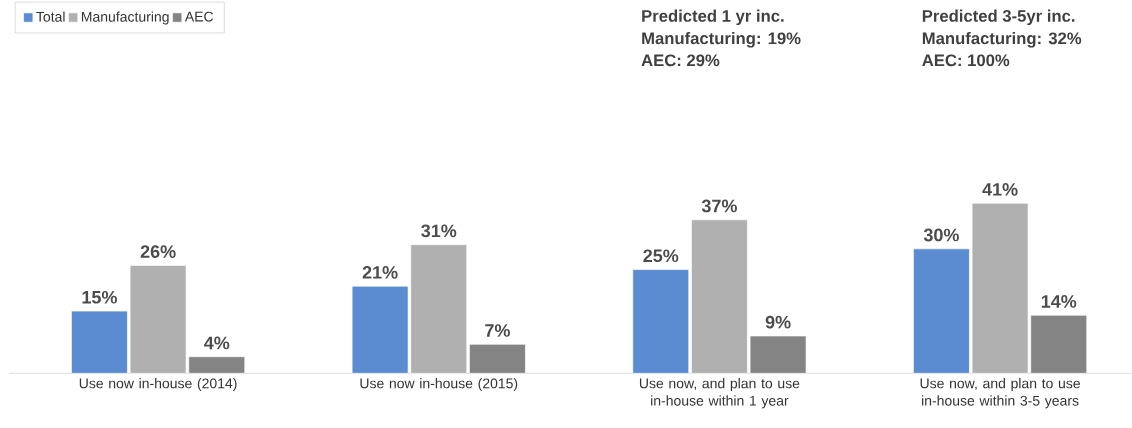 The width and height of the screenshot is (1132, 428). Describe the element at coordinates (50, 16) in the screenshot. I see `legend-label: Total` at that location.